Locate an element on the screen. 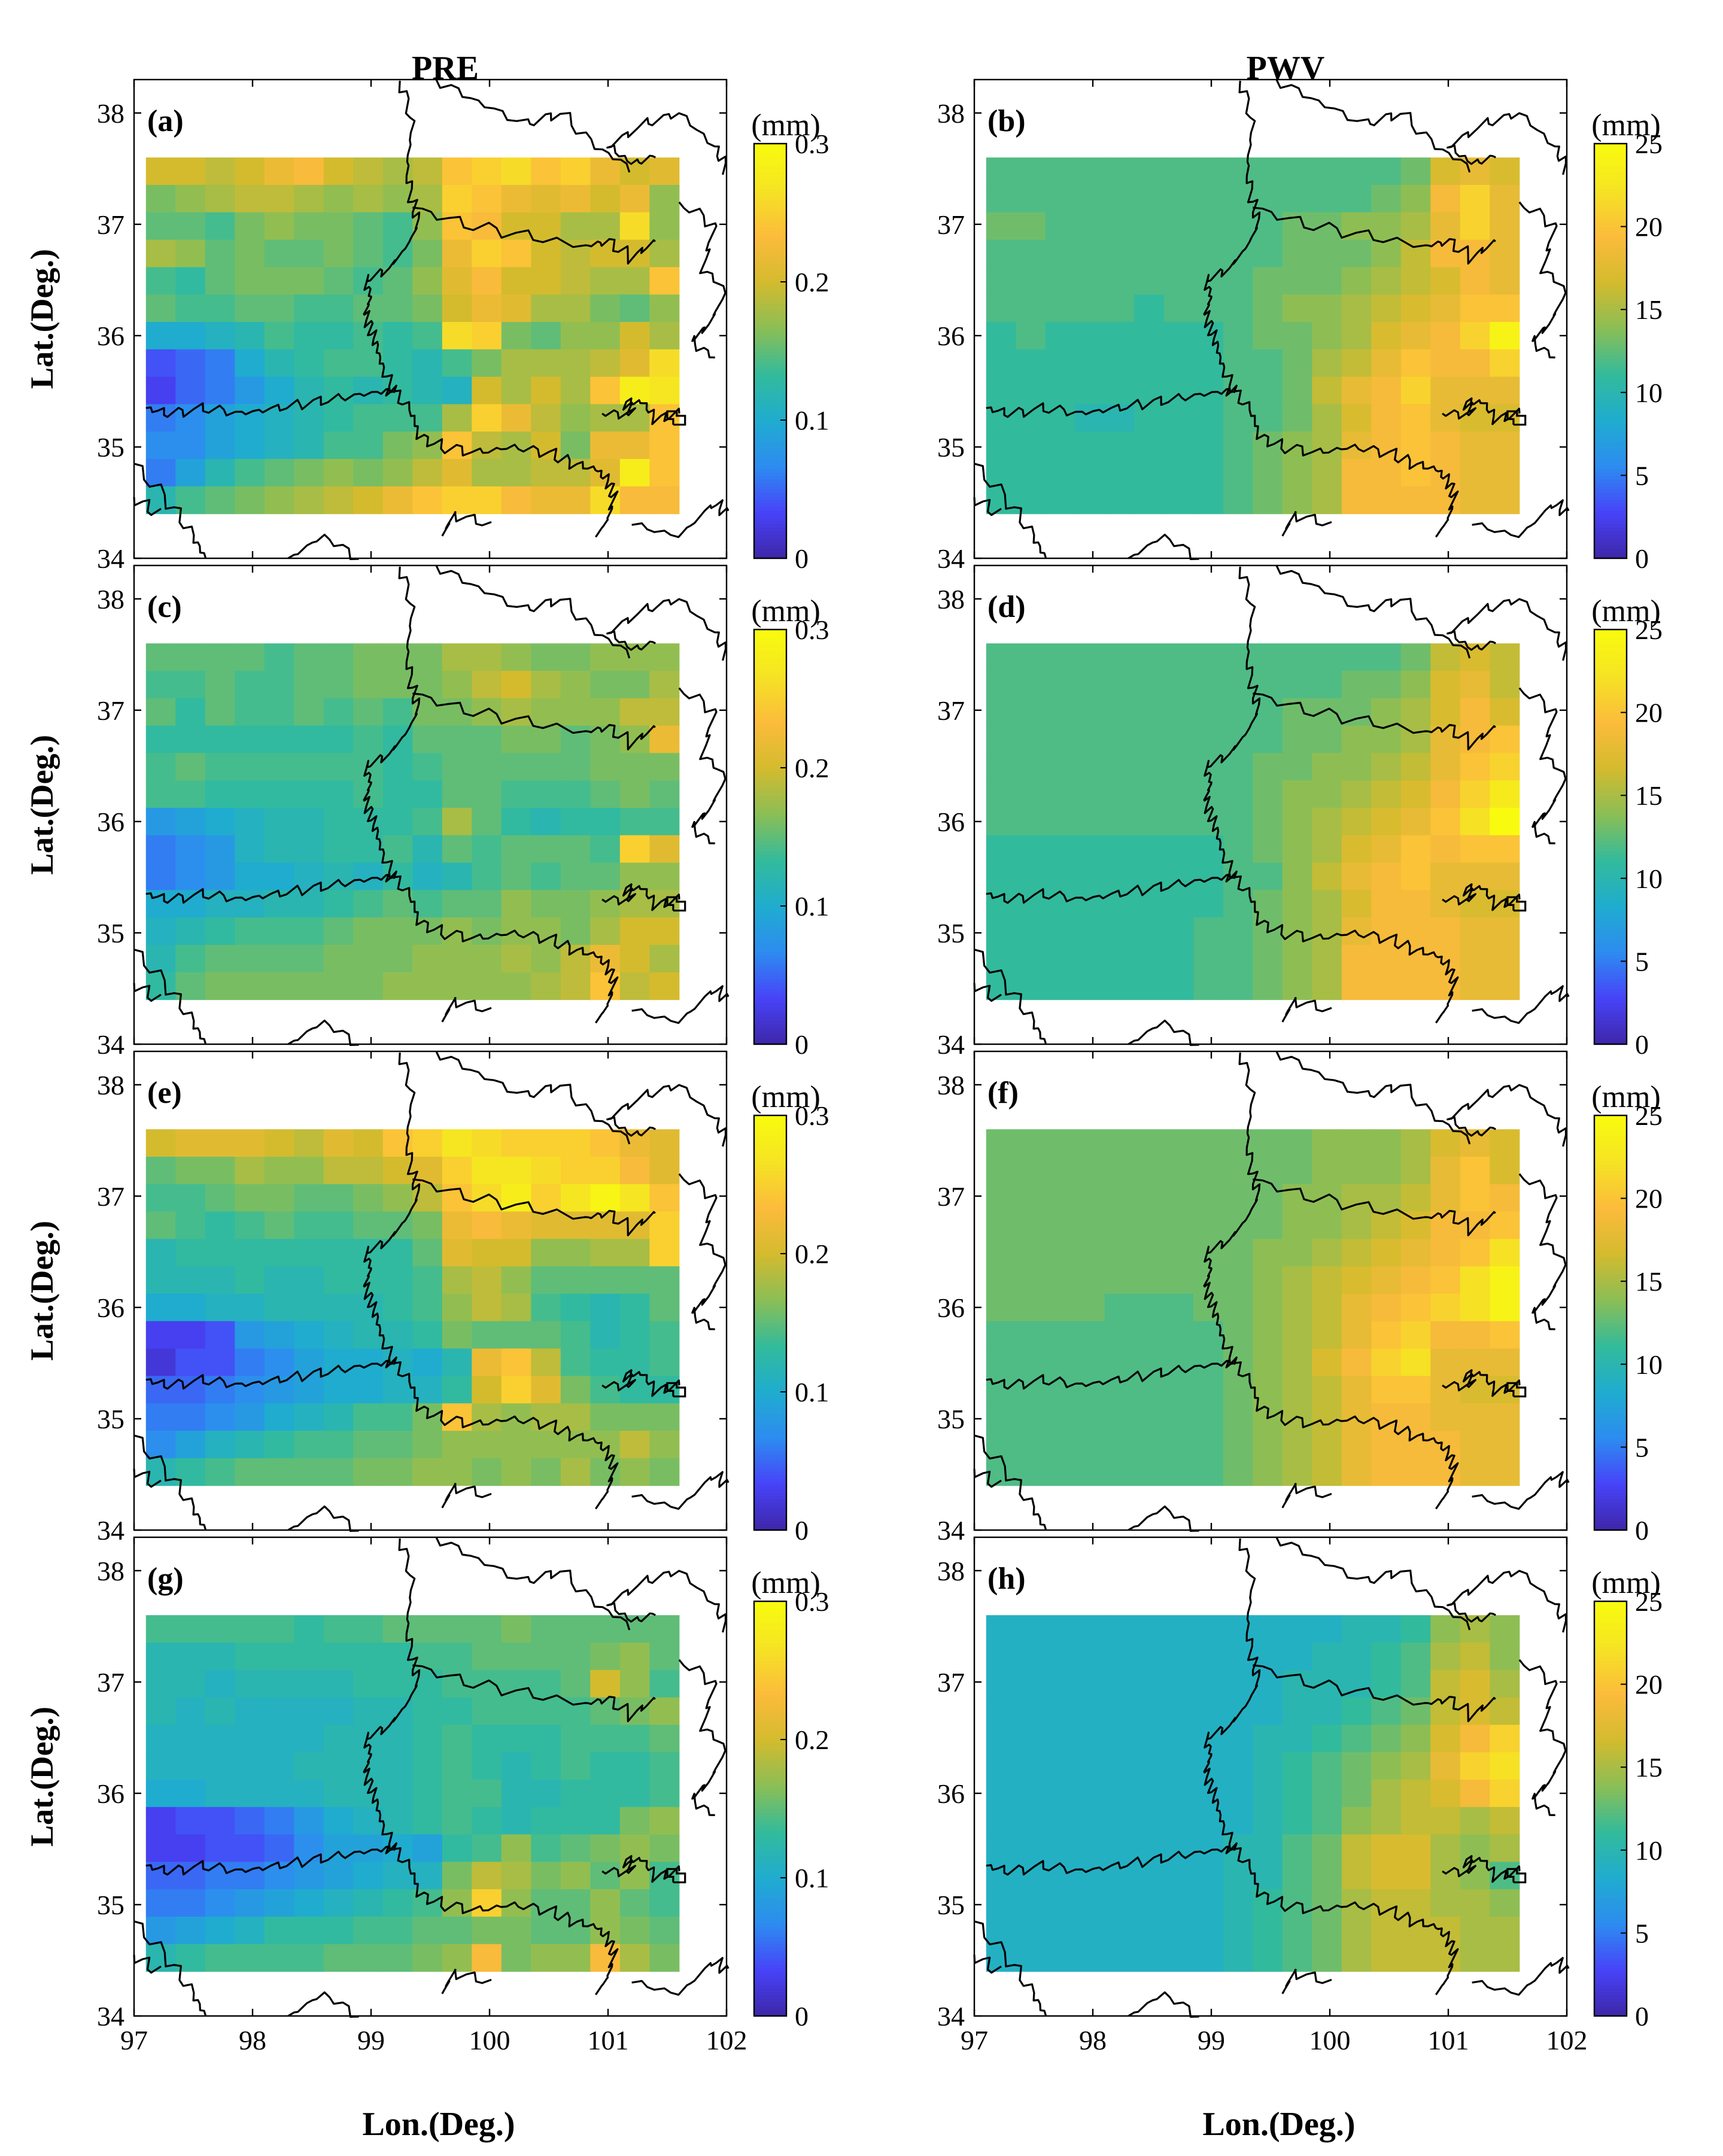 This screenshot has width=1723, height=2156. y-tick-label: 36 is located at coordinates (951, 1308).